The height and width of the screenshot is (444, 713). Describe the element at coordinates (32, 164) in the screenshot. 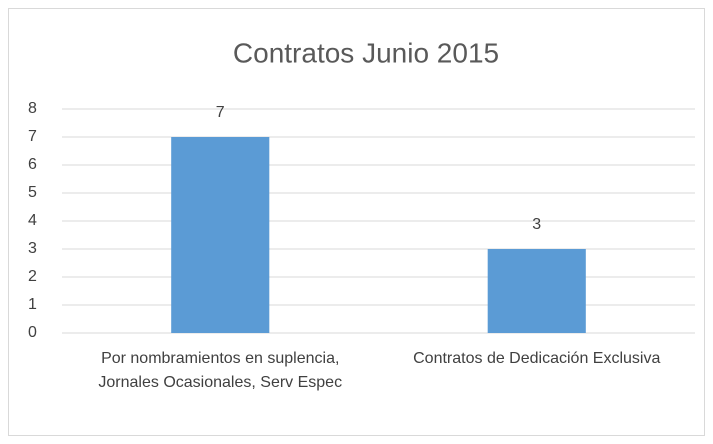

I see `y-tick-label: 6` at that location.